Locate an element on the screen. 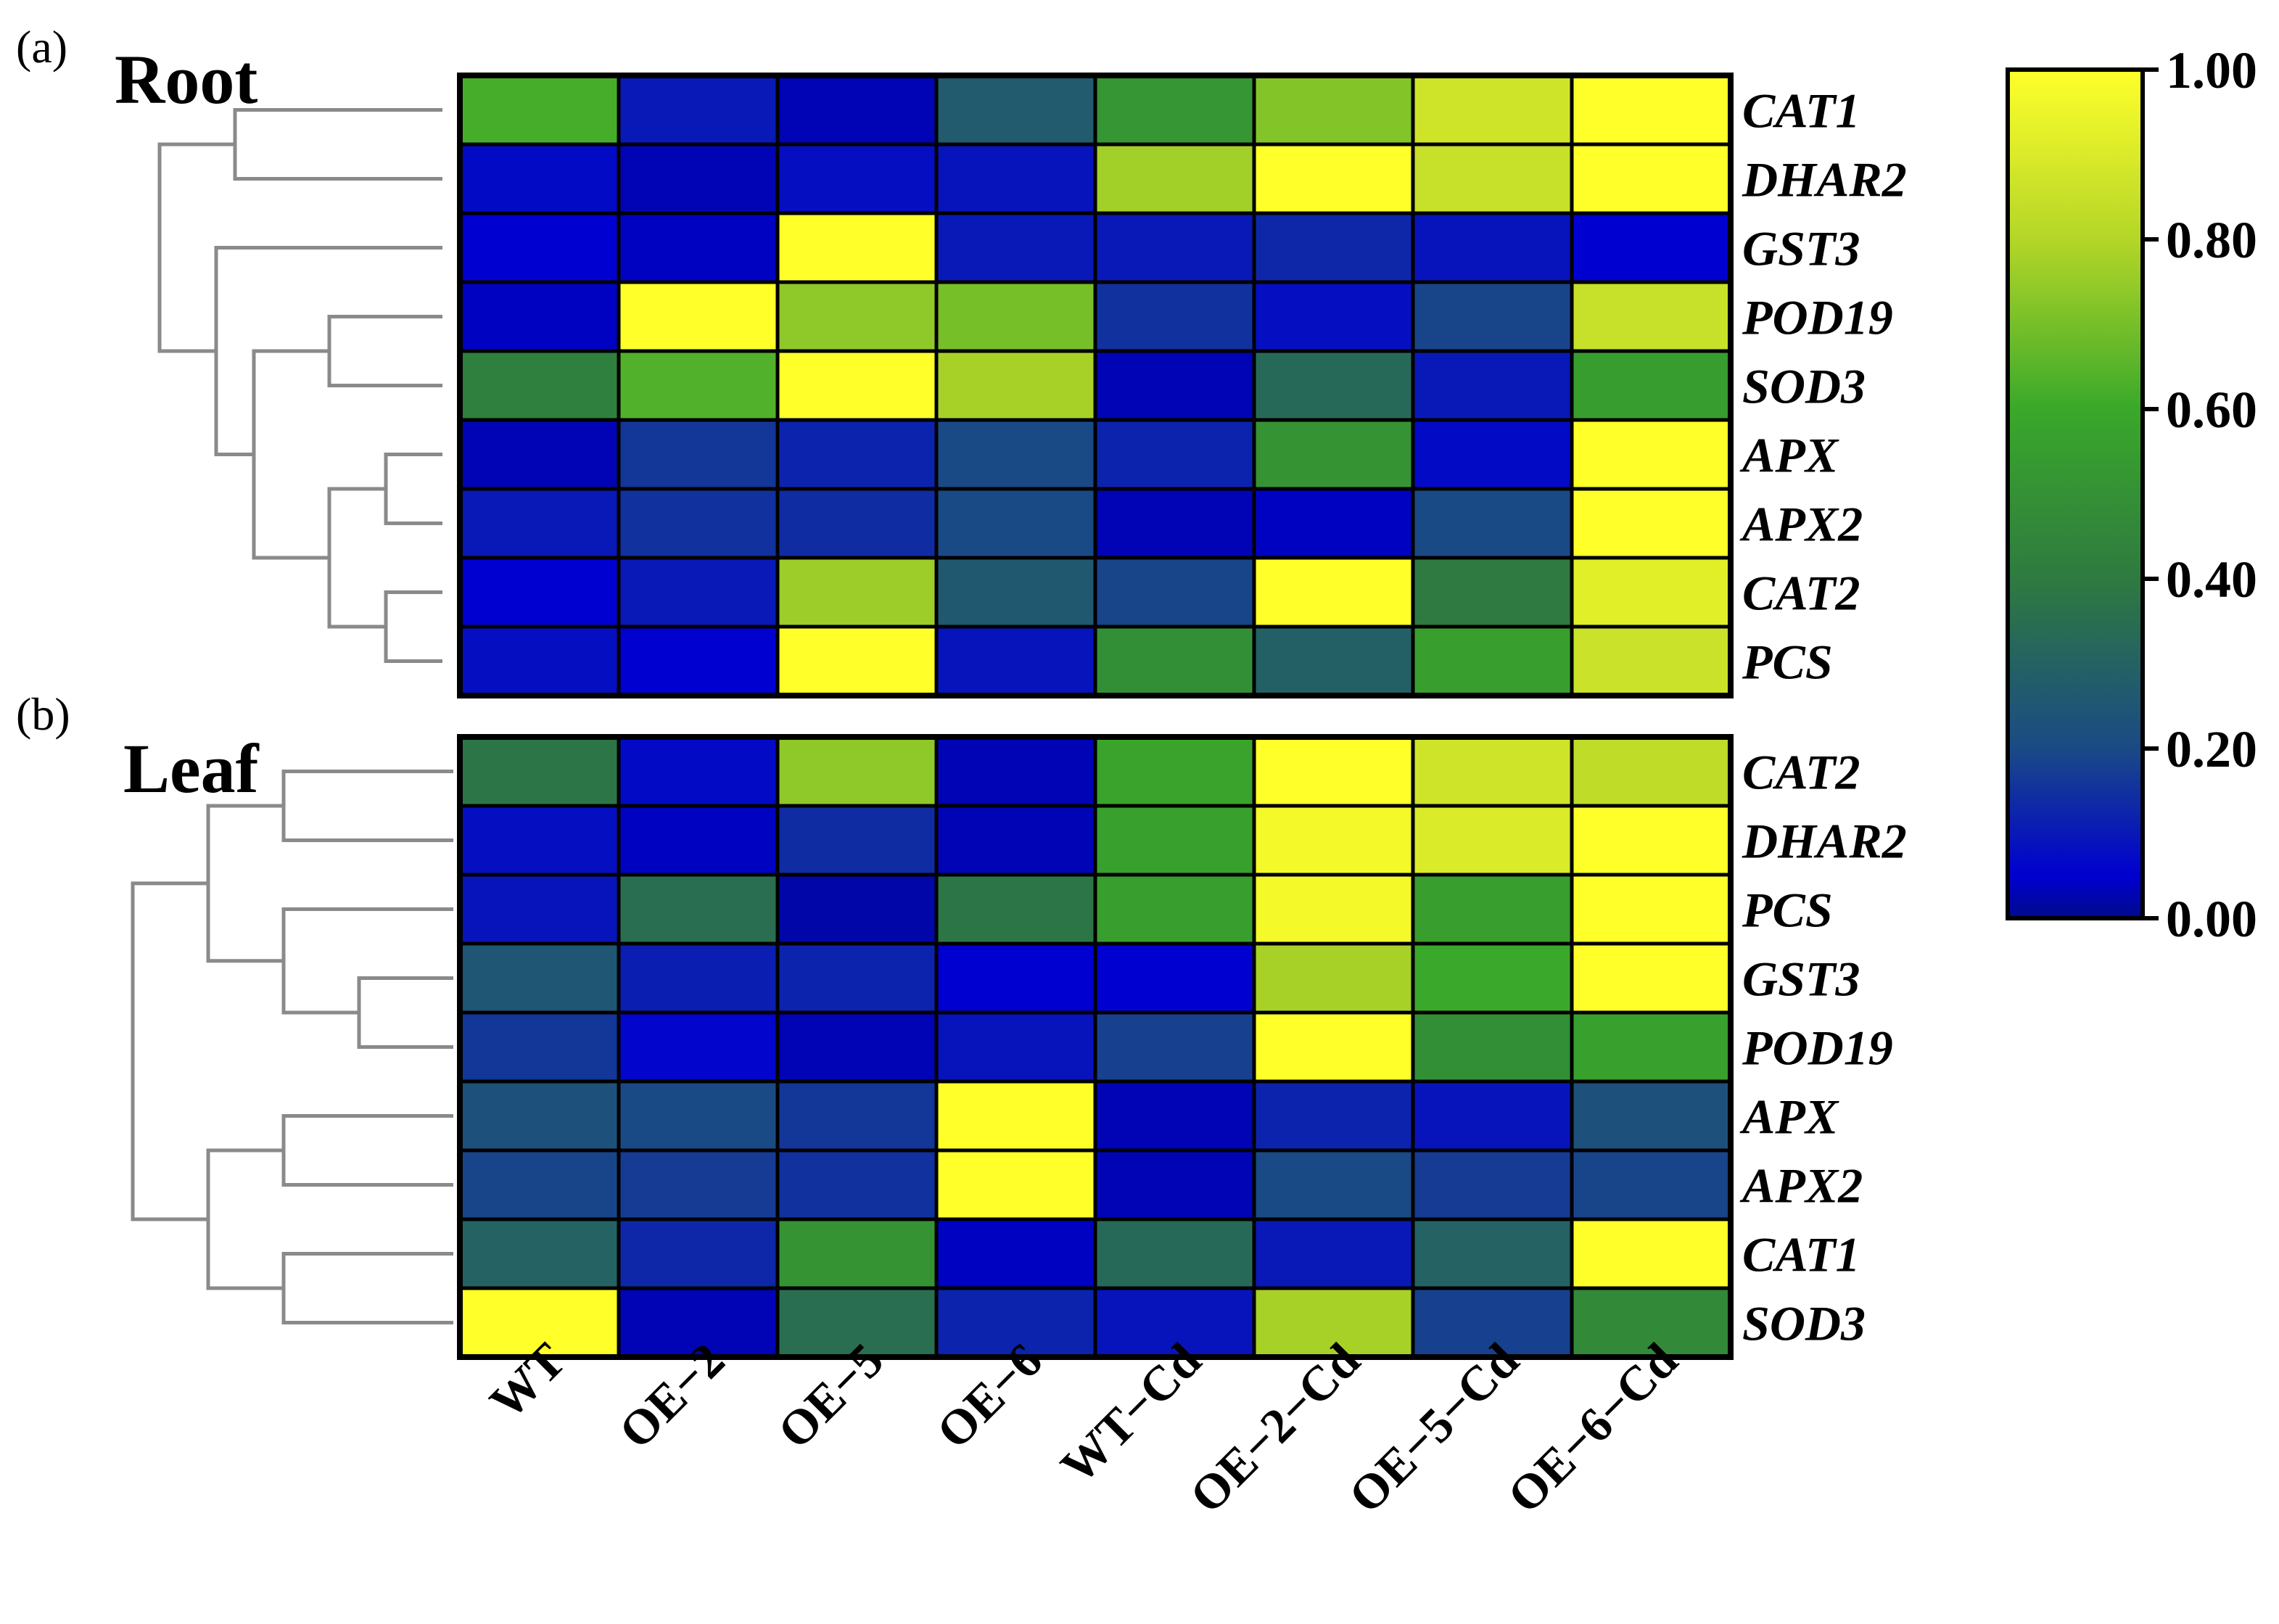  dendrogram is located at coordinates (292, 1047).